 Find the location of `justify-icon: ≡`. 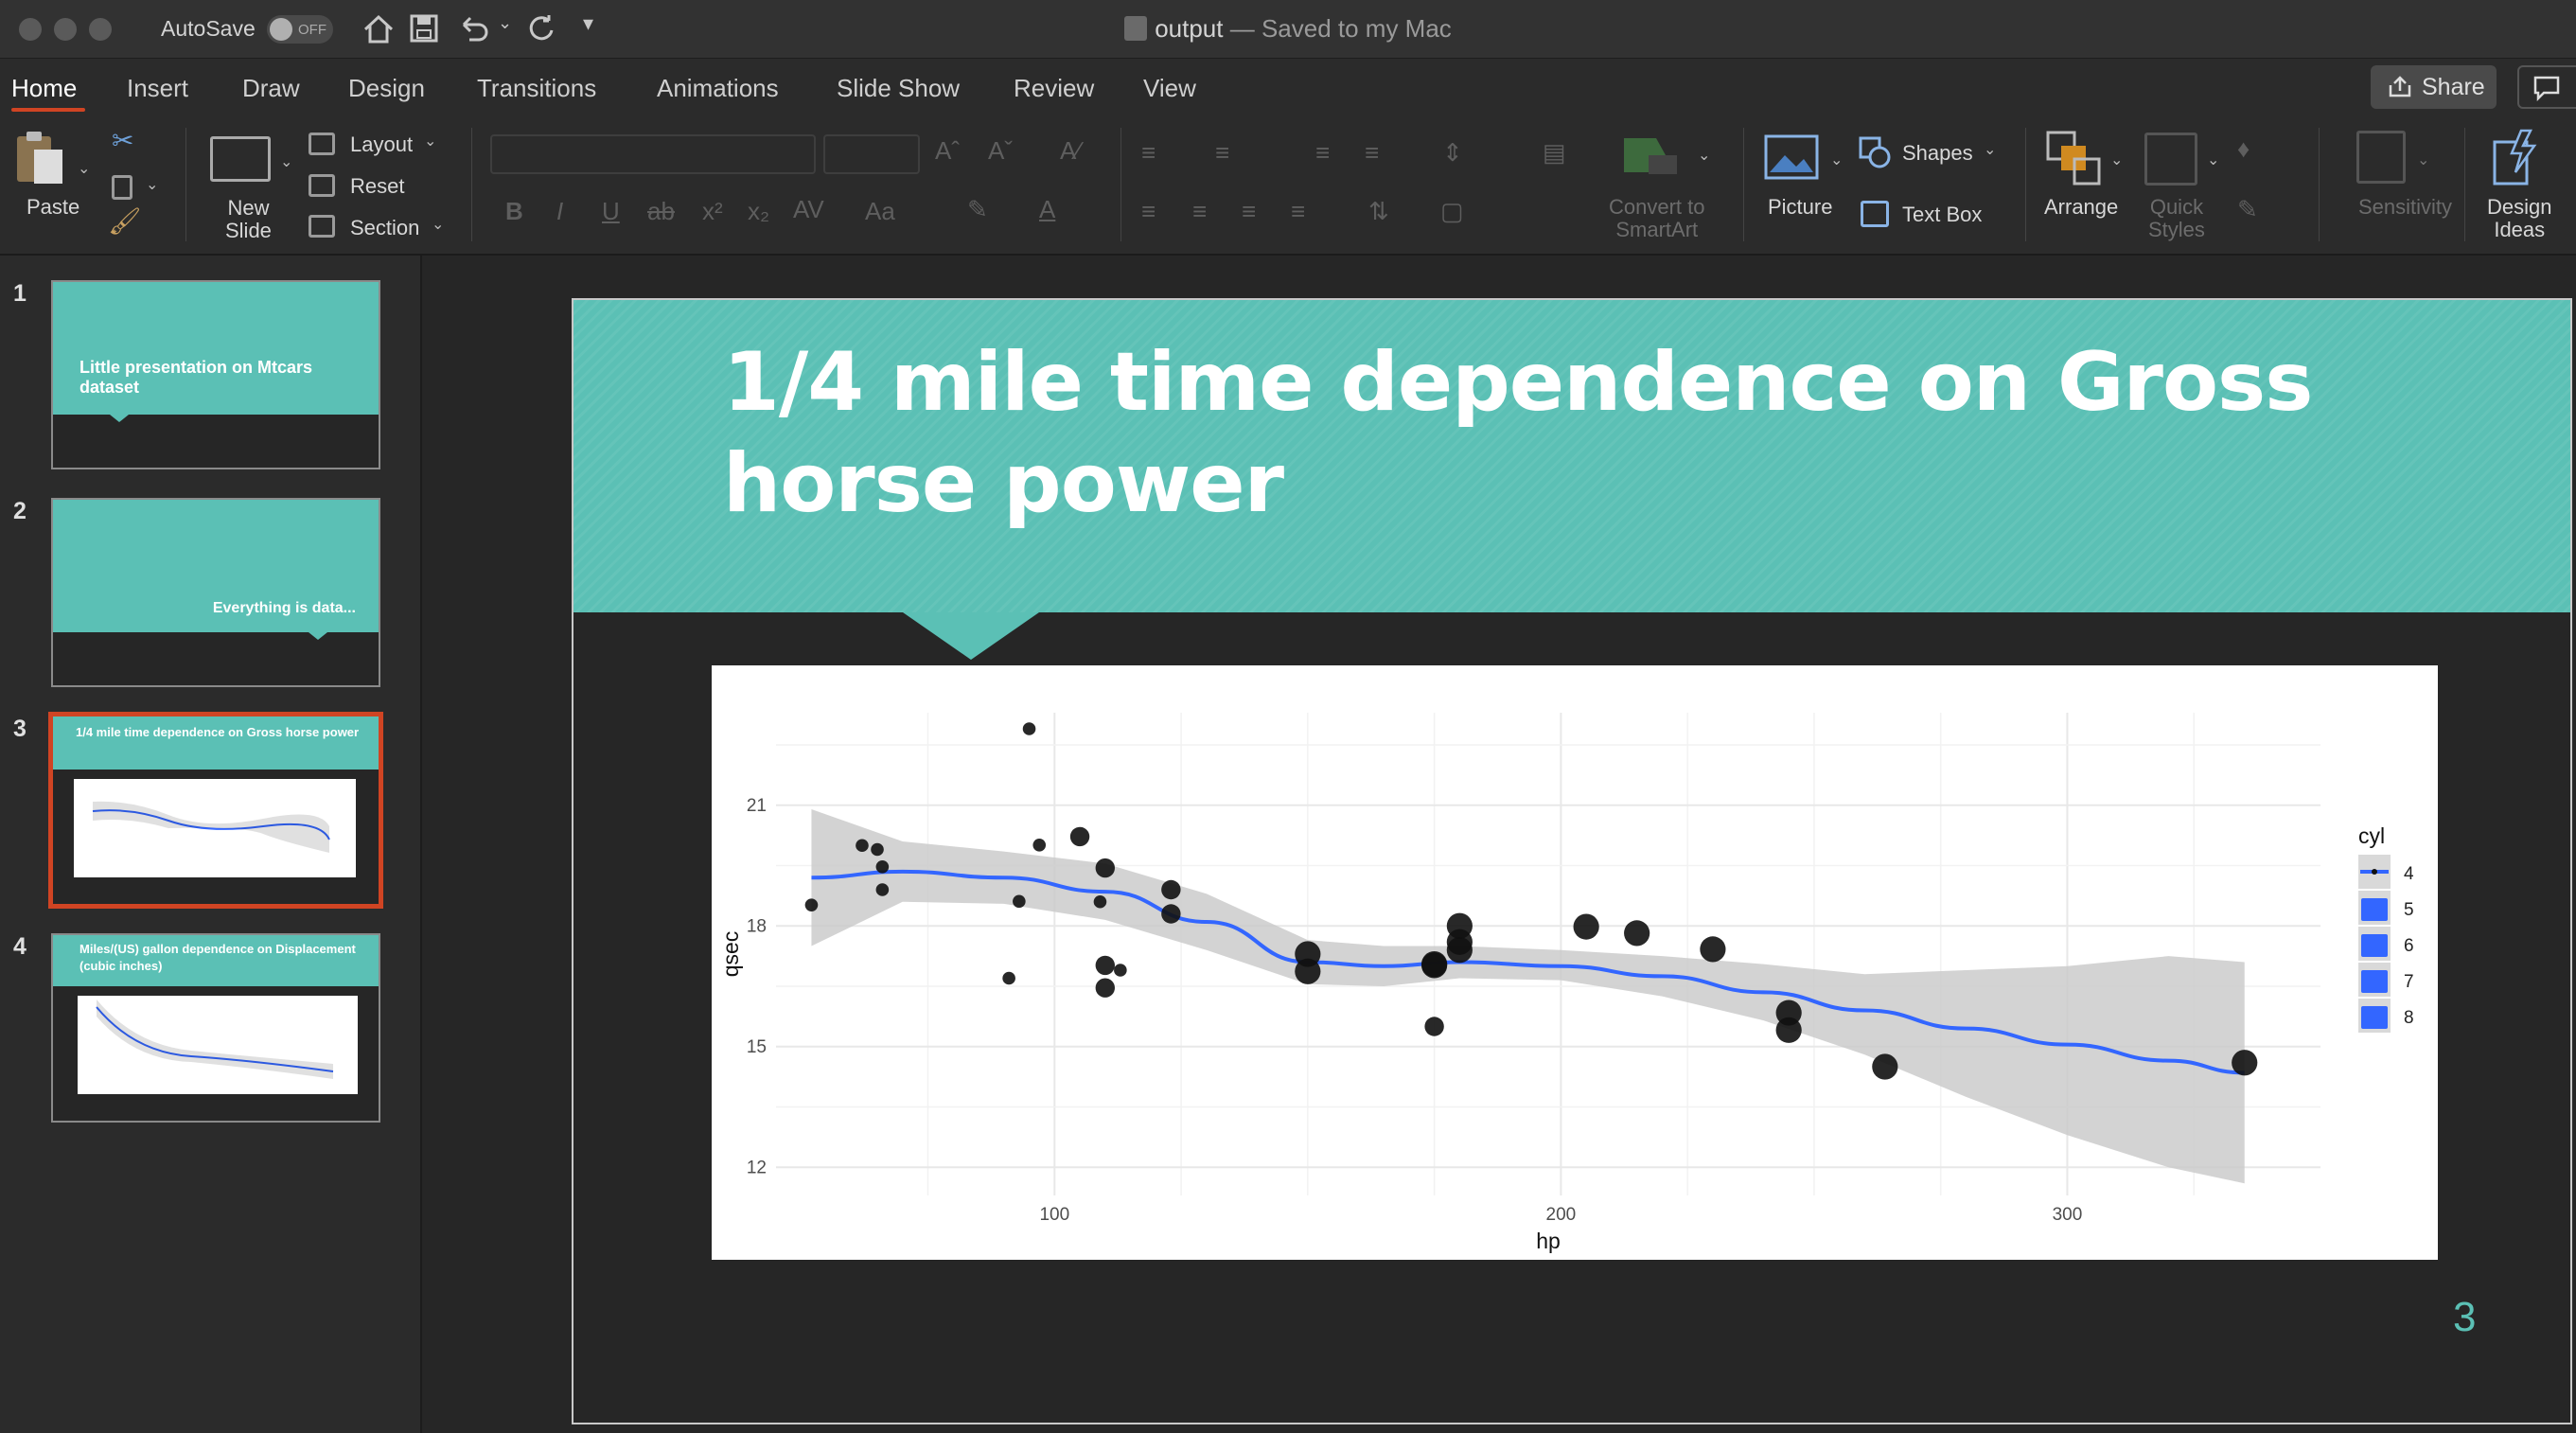

justify-icon: ≡ is located at coordinates (1298, 211).